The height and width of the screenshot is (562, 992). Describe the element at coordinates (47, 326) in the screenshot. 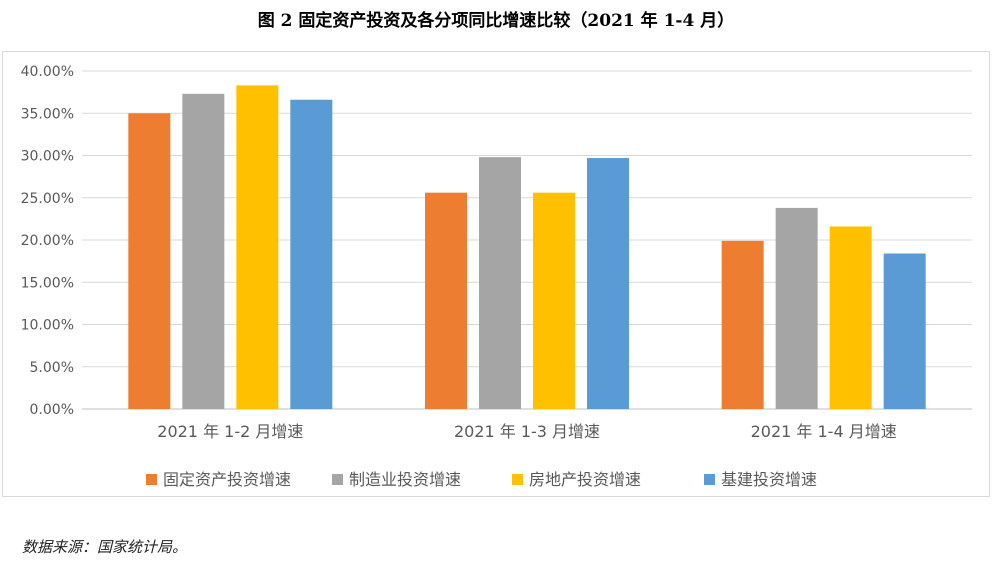

I see `y-tick-label: 10.00%` at that location.